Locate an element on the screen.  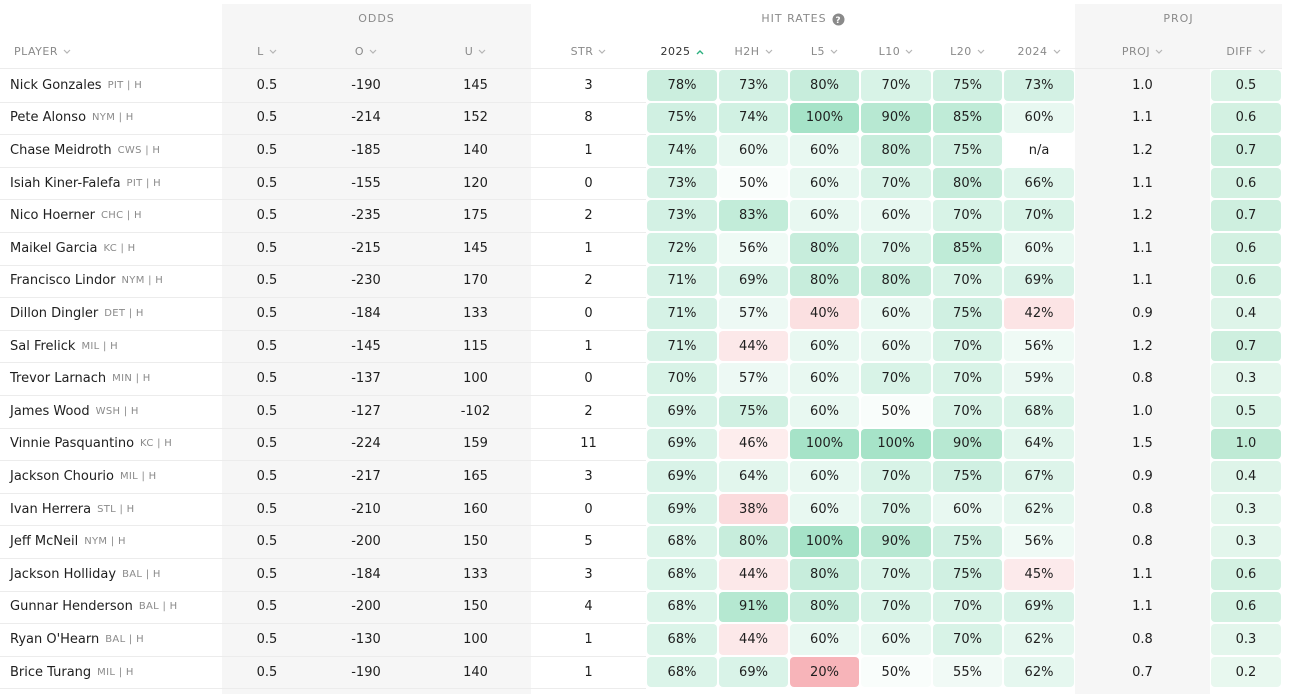
help-icon: ? is located at coordinates (838, 19).